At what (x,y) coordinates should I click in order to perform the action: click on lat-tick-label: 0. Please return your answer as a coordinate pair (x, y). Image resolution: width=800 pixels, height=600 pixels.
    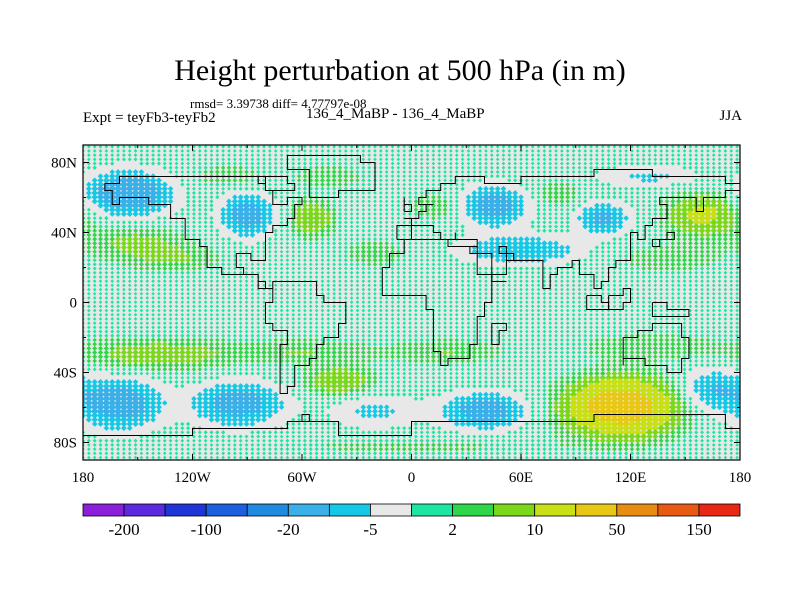
    Looking at the image, I should click on (74, 304).